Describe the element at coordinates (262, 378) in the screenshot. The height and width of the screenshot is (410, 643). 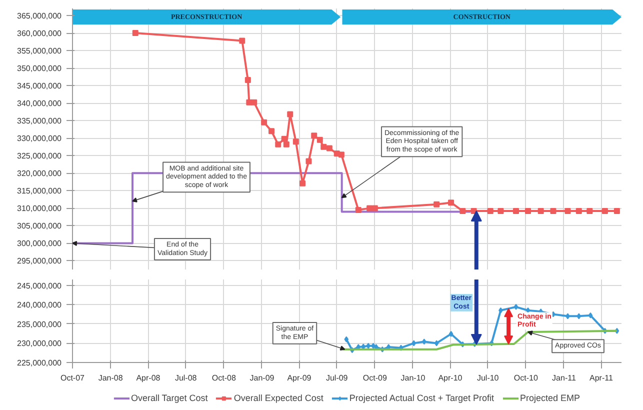
I see `x-tick-label: Jan-09` at that location.